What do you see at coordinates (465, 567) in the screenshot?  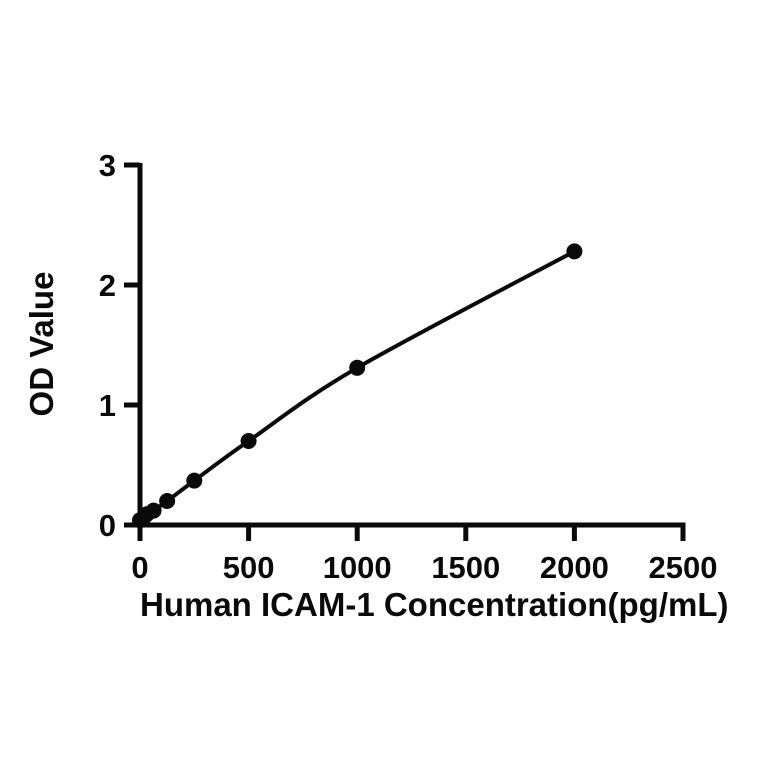 I see `x-tick-label: 1500` at bounding box center [465, 567].